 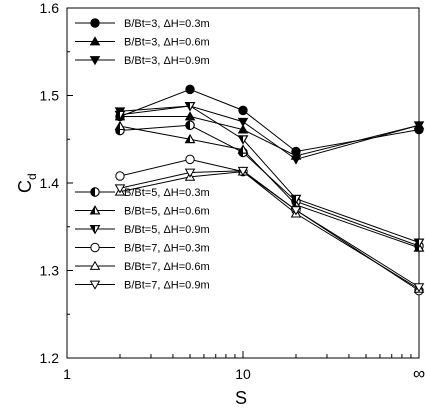 I want to click on legend-label: B/Bt=7, ΔH=0.3m, so click(x=167, y=249).